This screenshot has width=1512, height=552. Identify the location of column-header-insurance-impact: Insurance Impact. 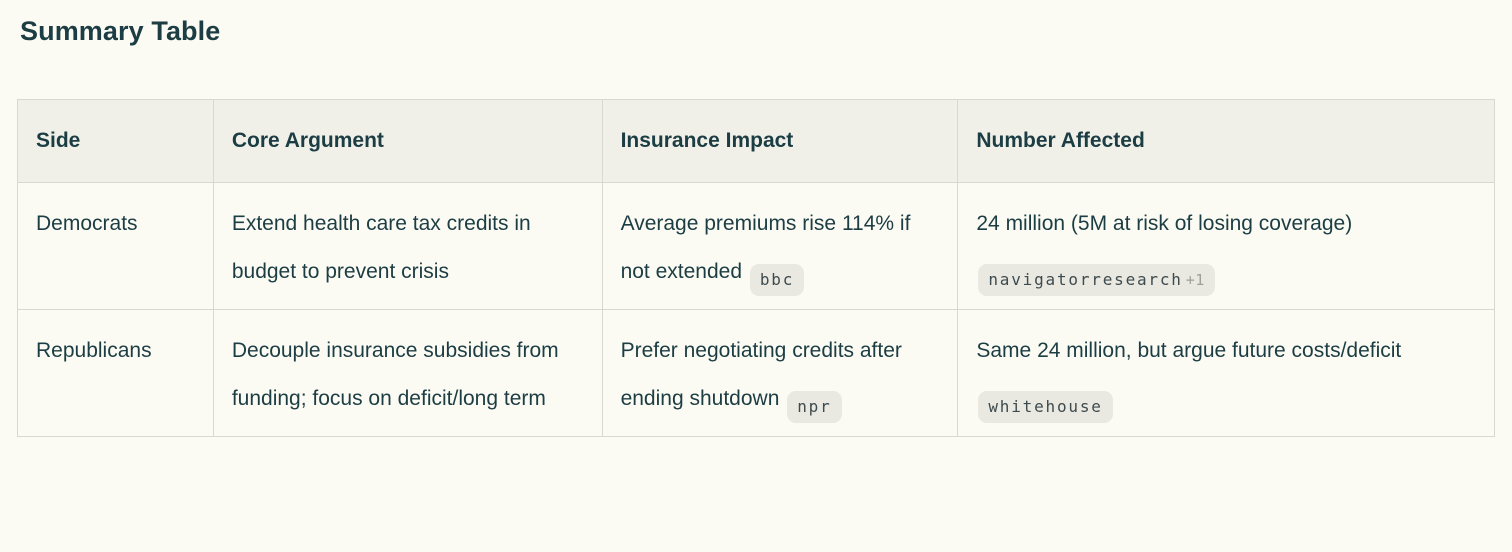
(780, 141).